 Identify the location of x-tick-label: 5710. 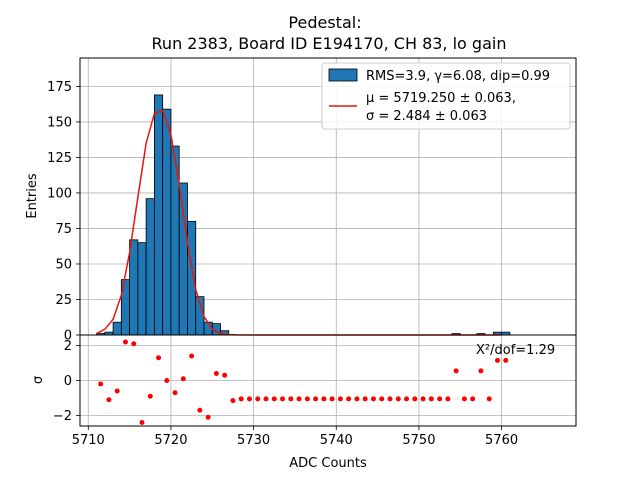
(88, 440).